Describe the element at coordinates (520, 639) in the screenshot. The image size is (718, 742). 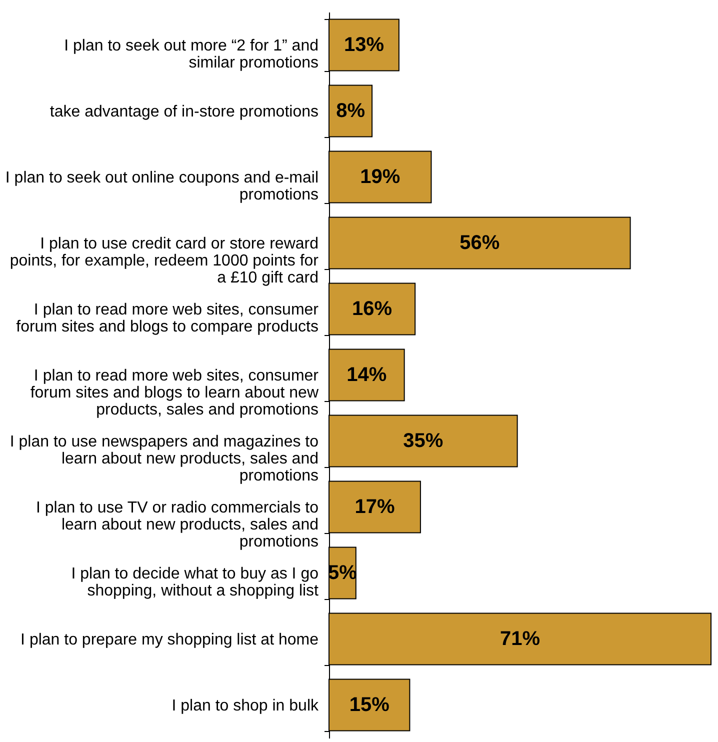
I see `data-label: 71%` at that location.